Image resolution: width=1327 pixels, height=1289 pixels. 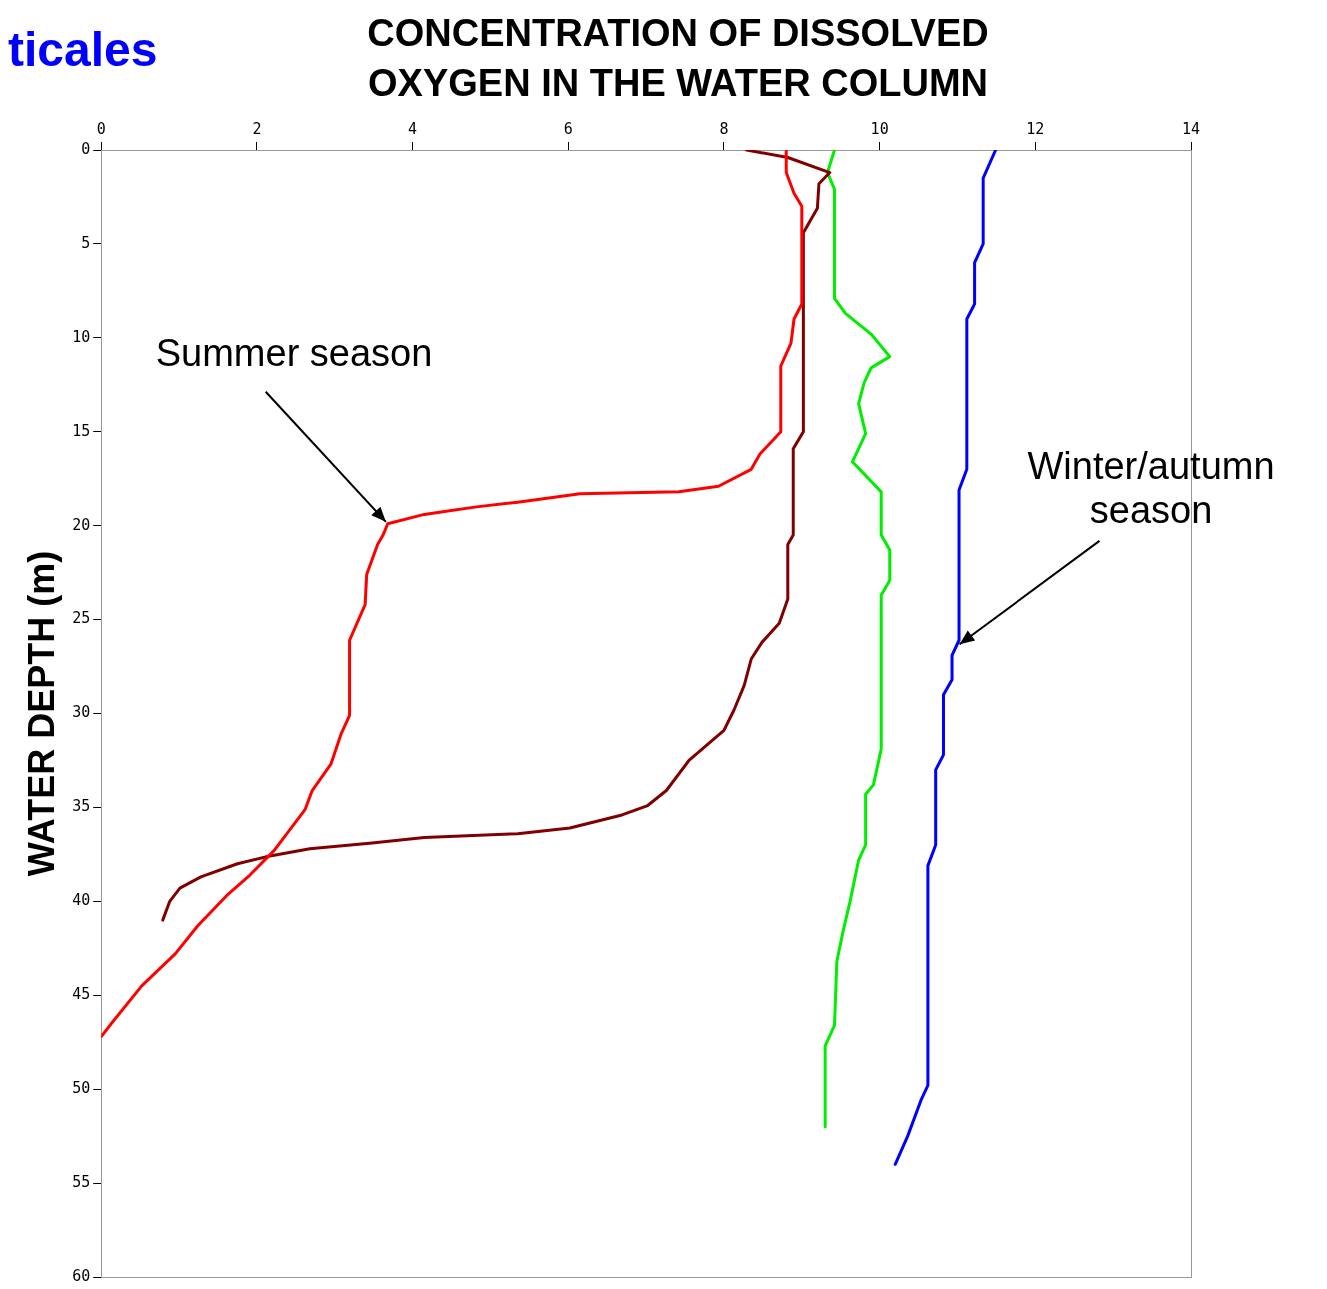 I want to click on chart-title: CONCENTRATION OF DISSOLVED OXYGEN IN THE WATER COLUMN, so click(x=678, y=58).